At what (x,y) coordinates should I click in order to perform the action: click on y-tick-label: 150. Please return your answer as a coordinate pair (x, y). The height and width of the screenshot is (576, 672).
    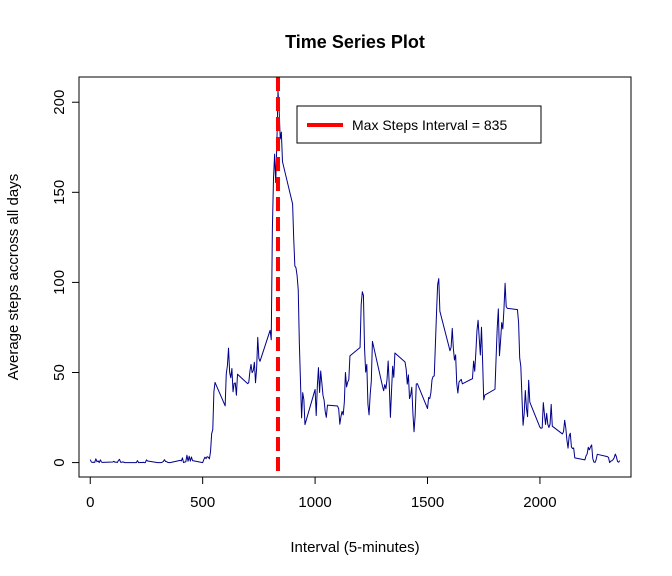
    Looking at the image, I should click on (59, 192).